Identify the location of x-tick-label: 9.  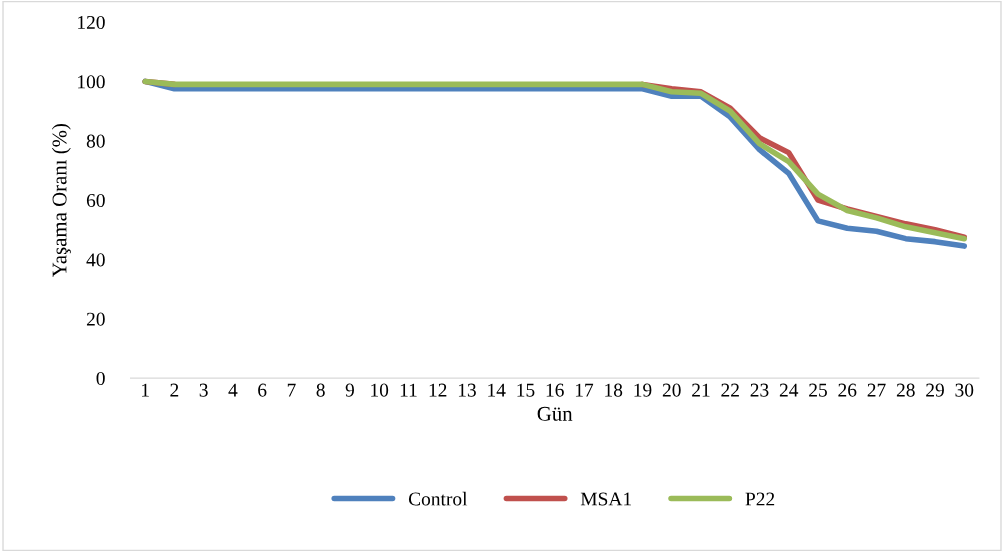
(349, 390).